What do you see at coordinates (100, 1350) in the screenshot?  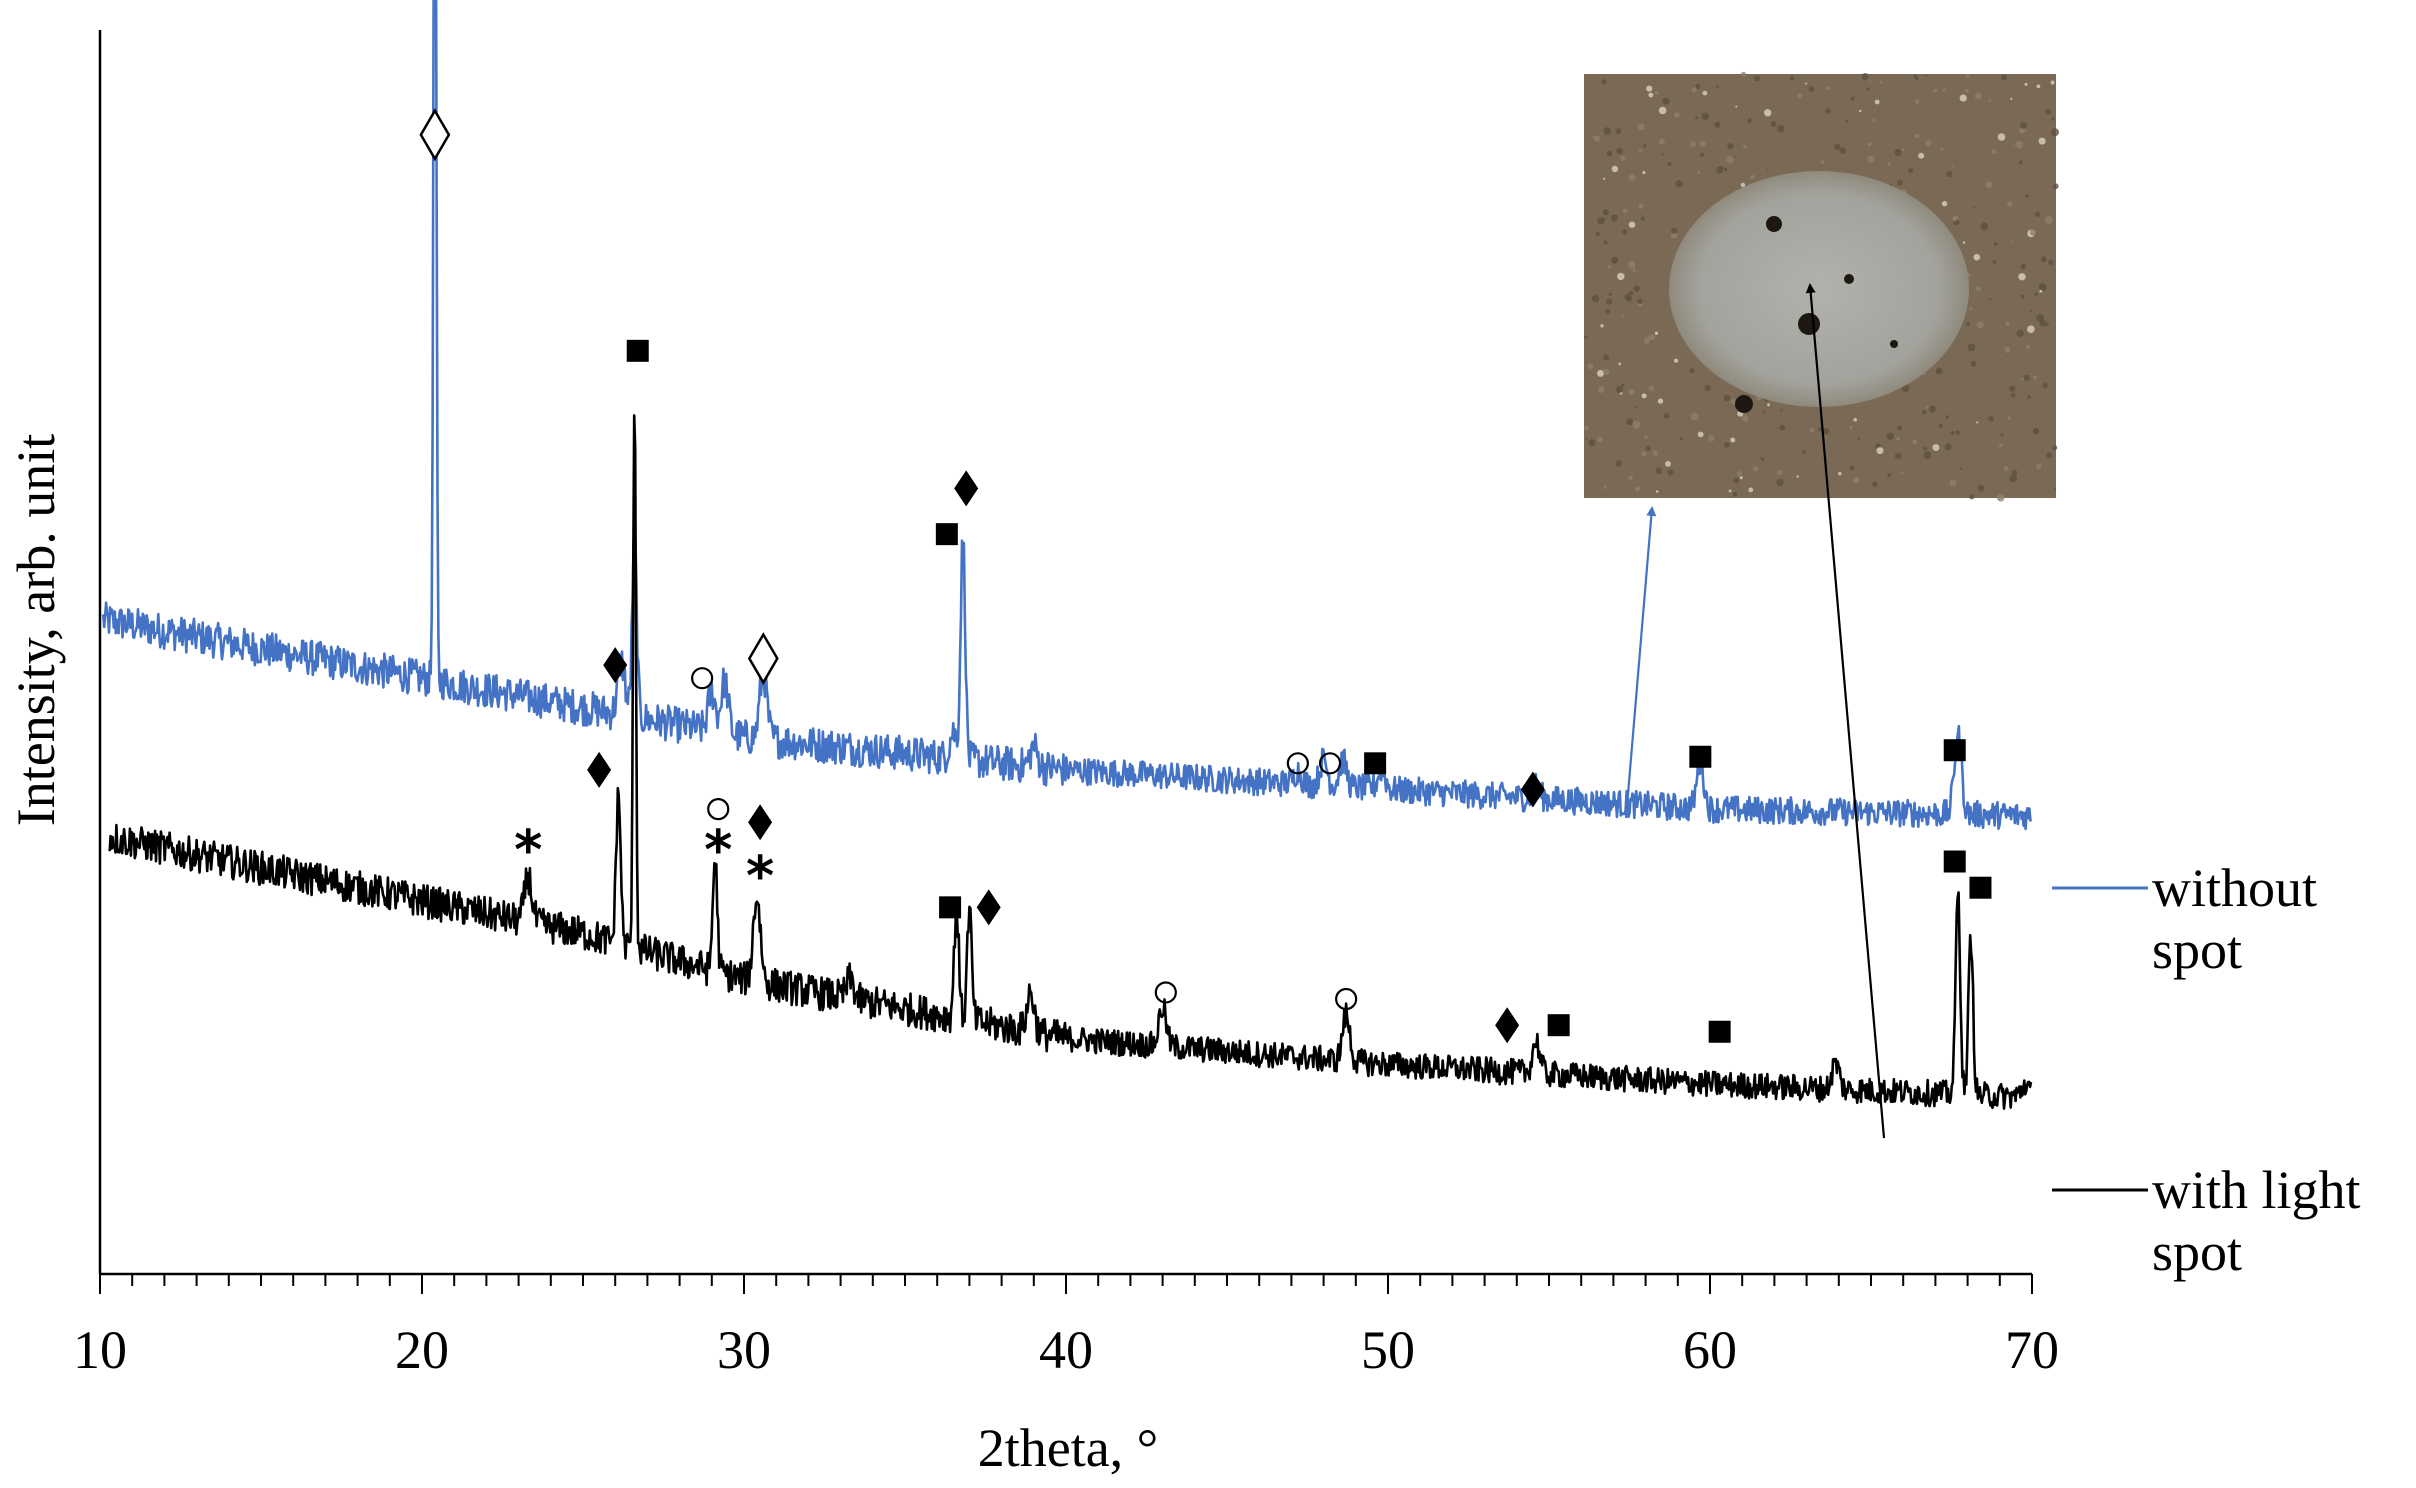 I see `x-tick-label: 10` at bounding box center [100, 1350].